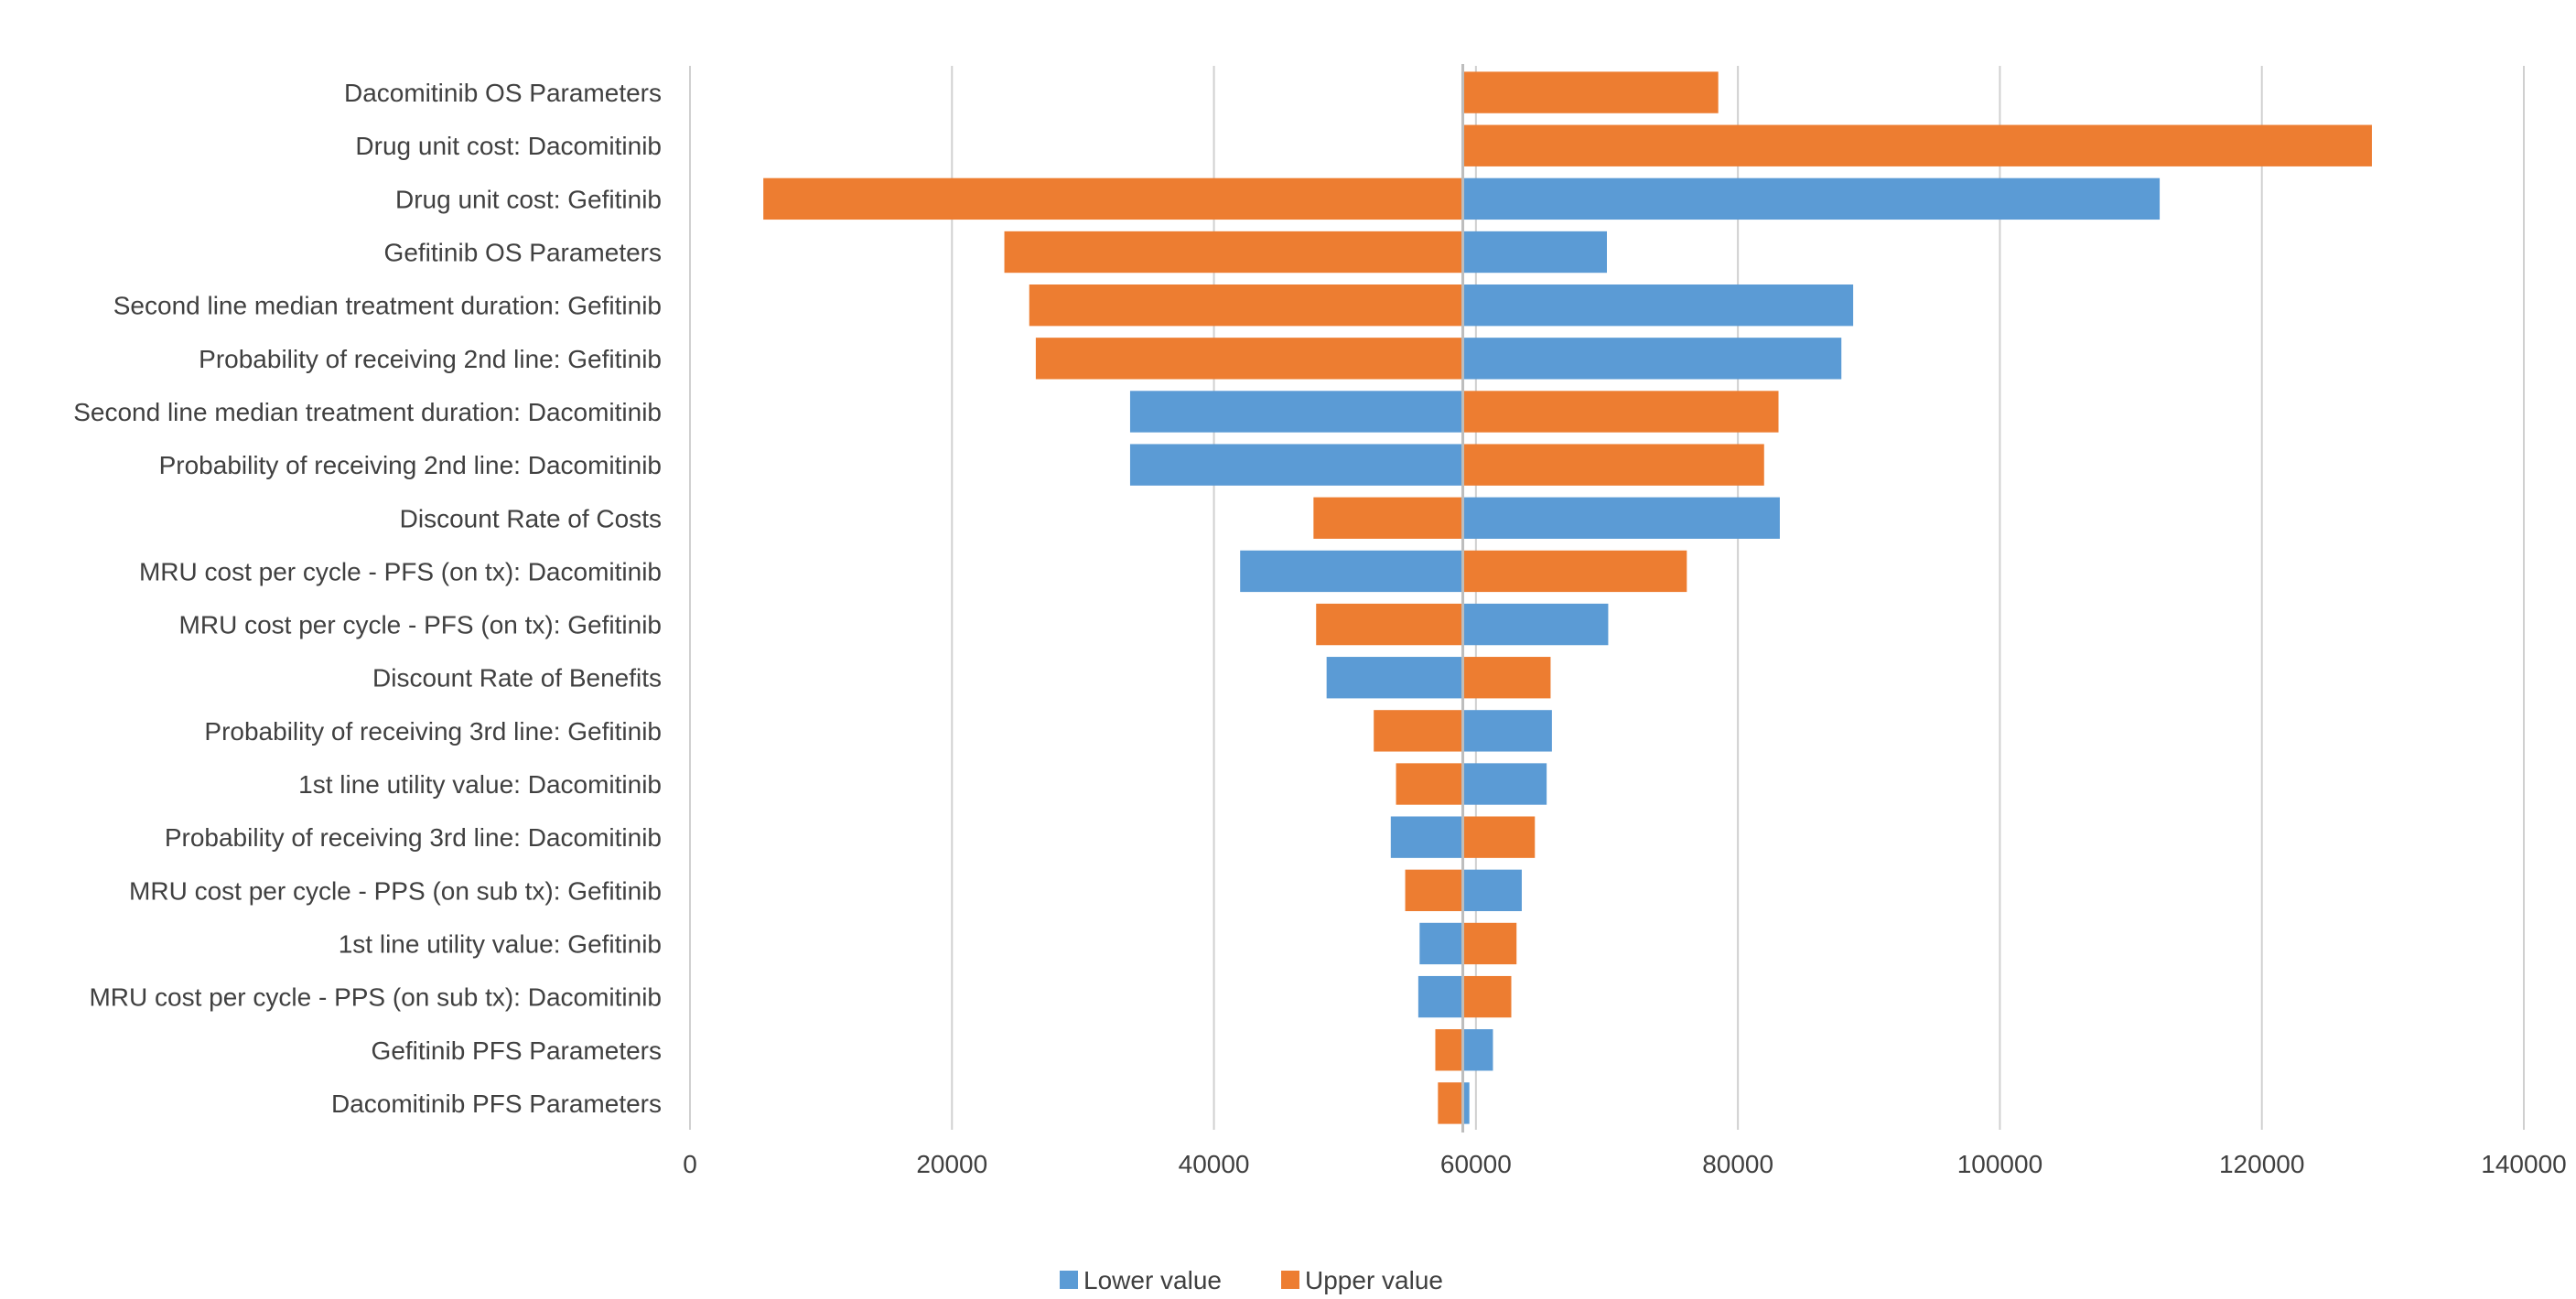  I want to click on x-tick-label: 0, so click(690, 1164).